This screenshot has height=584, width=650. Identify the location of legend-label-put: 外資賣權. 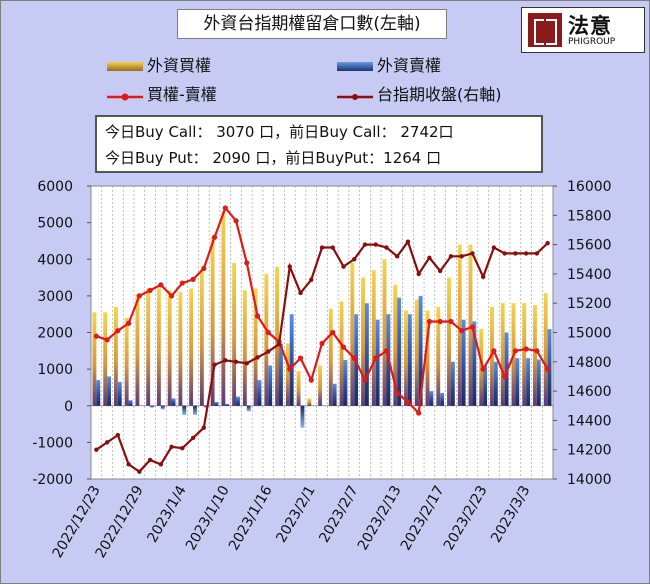
(409, 65).